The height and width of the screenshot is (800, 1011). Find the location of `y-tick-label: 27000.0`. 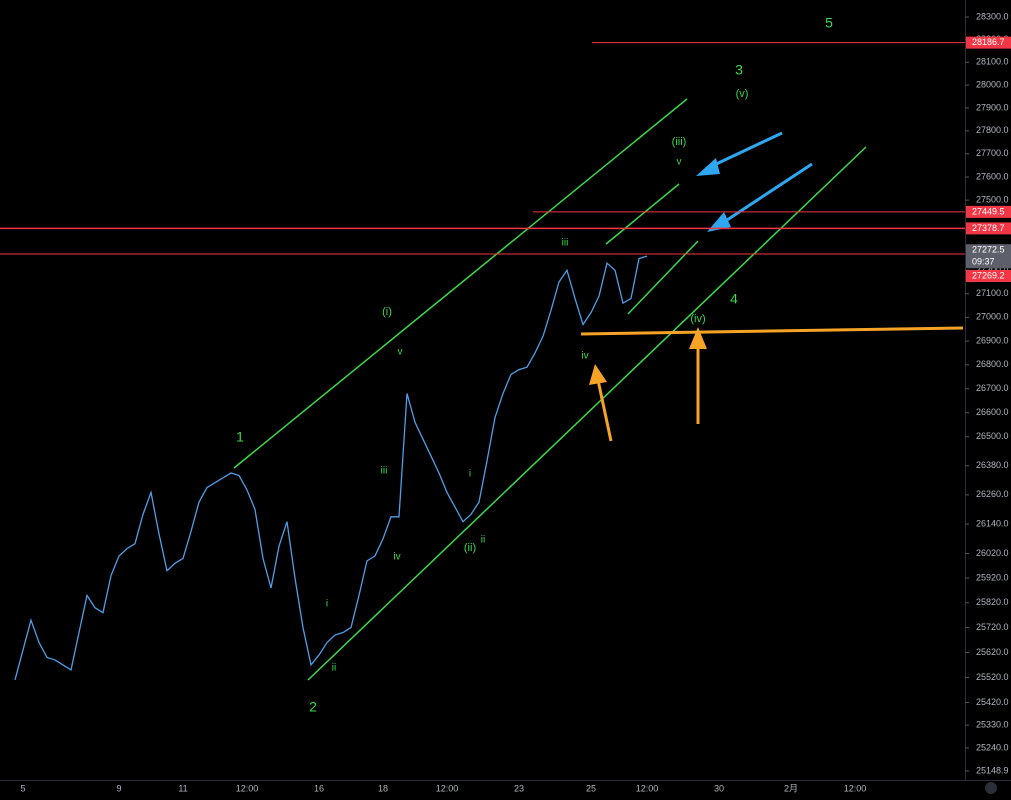

y-tick-label: 27000.0 is located at coordinates (992, 317).